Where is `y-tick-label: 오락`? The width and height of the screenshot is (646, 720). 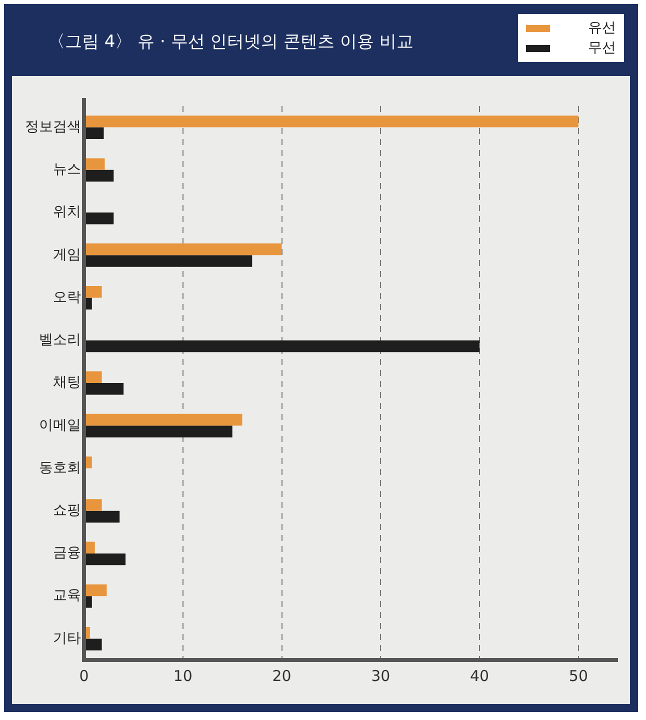
y-tick-label: 오락 is located at coordinates (67, 297).